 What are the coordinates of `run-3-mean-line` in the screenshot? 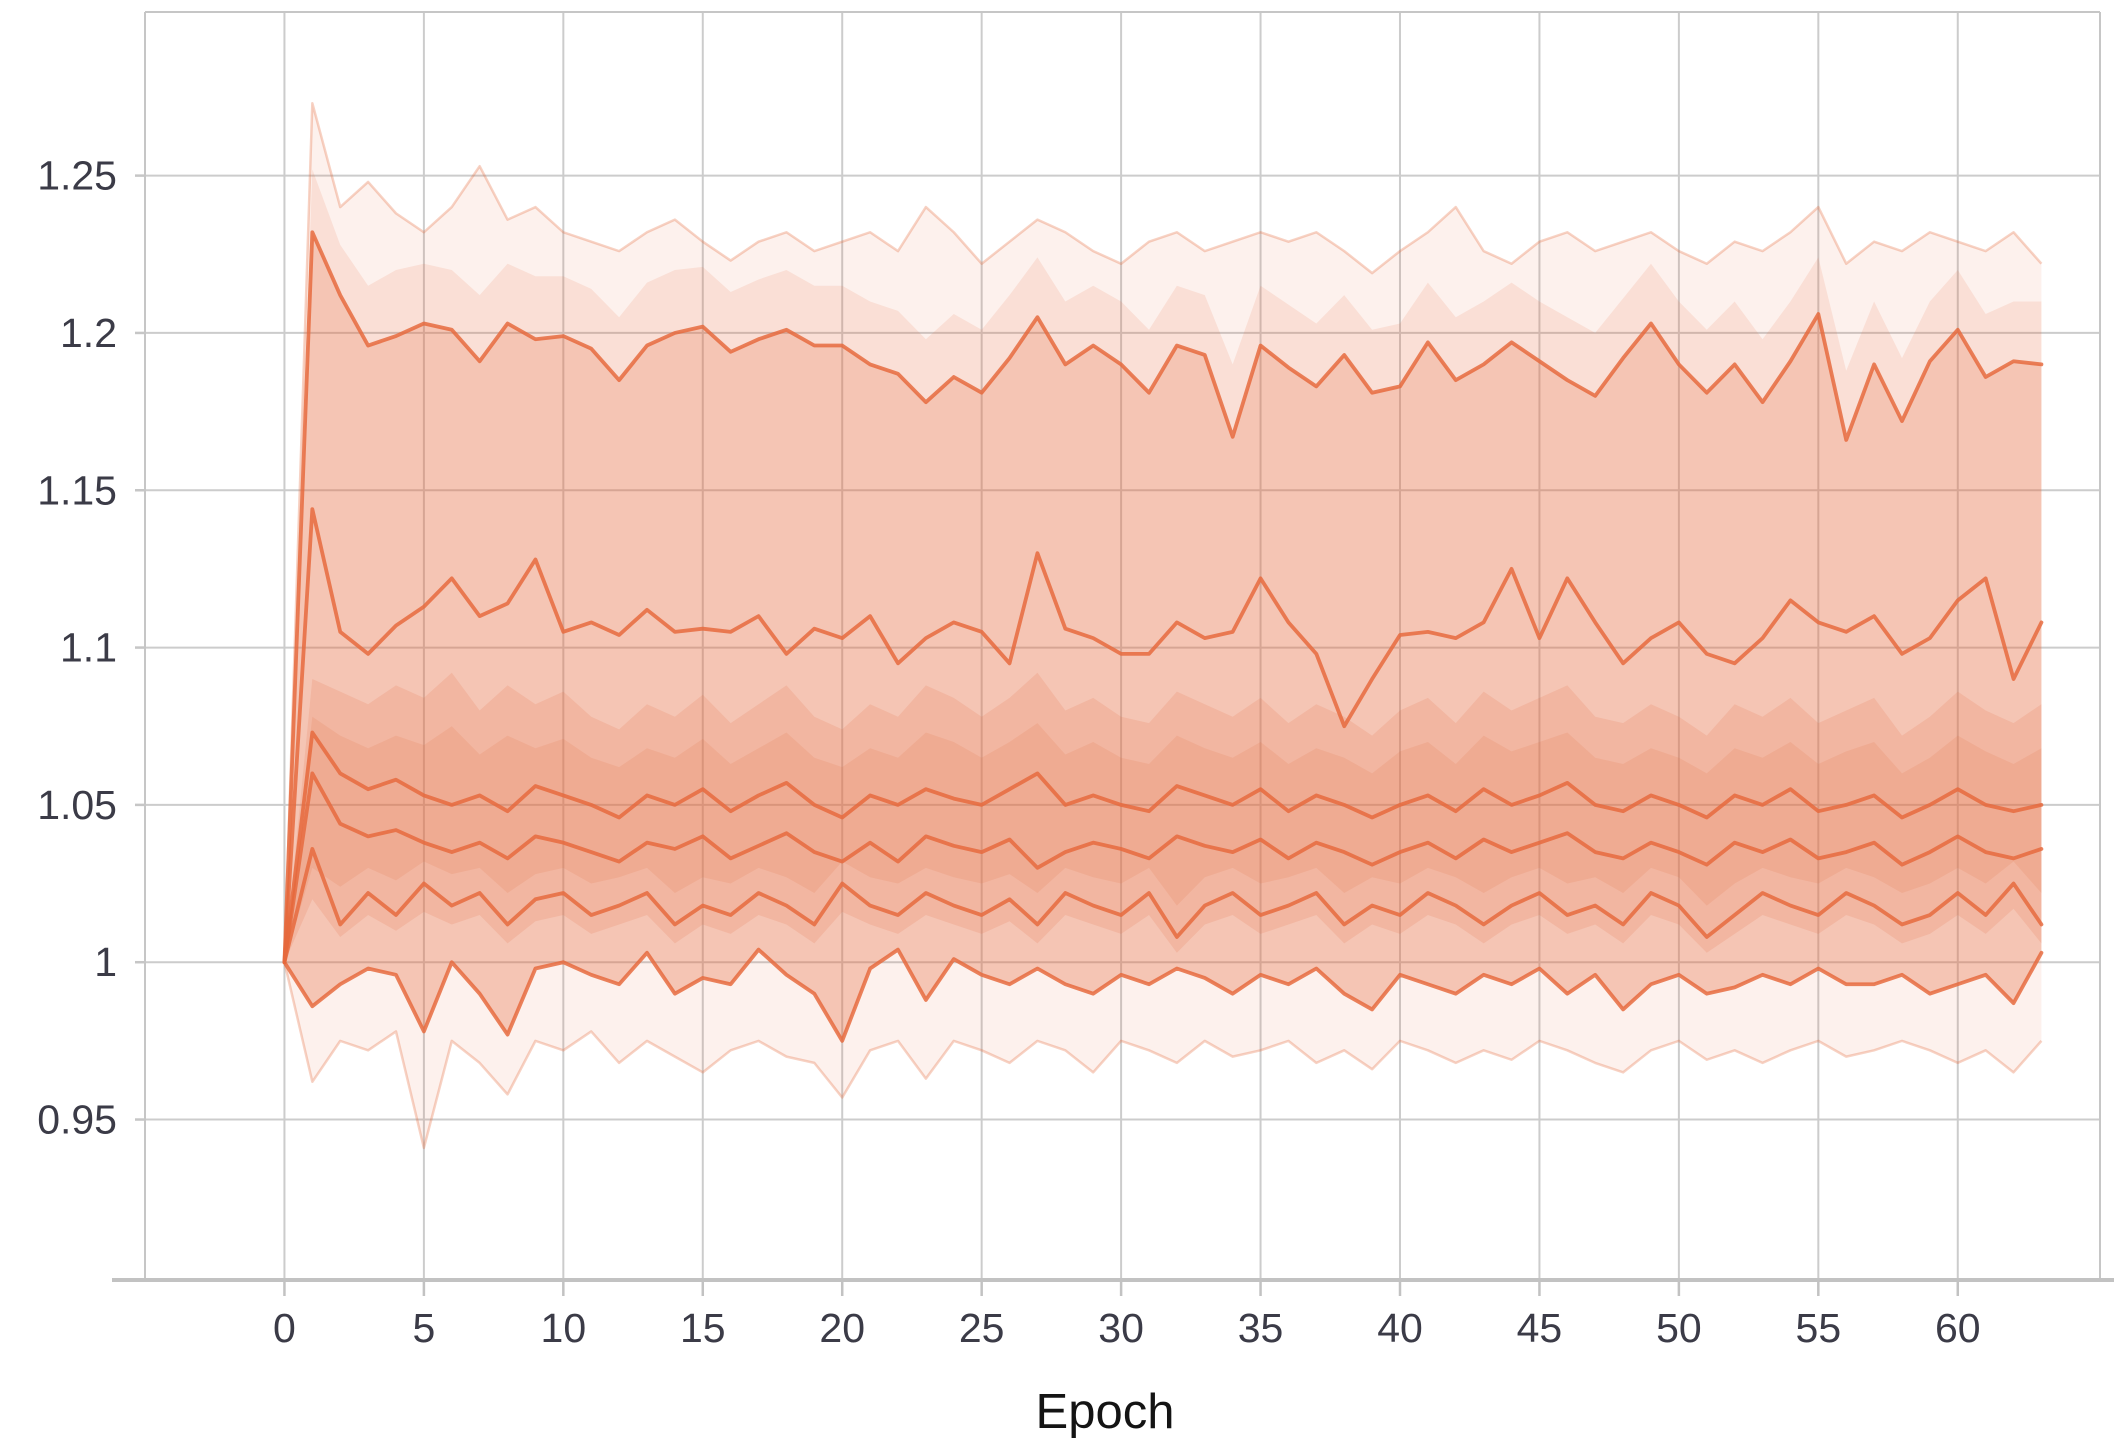 It's located at (1163, 847).